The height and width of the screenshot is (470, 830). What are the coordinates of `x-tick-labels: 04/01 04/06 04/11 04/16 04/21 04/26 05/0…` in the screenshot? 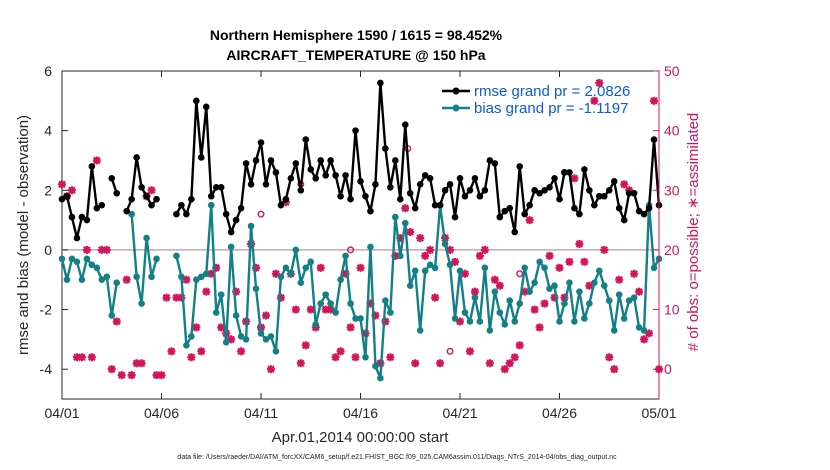 It's located at (360, 413).